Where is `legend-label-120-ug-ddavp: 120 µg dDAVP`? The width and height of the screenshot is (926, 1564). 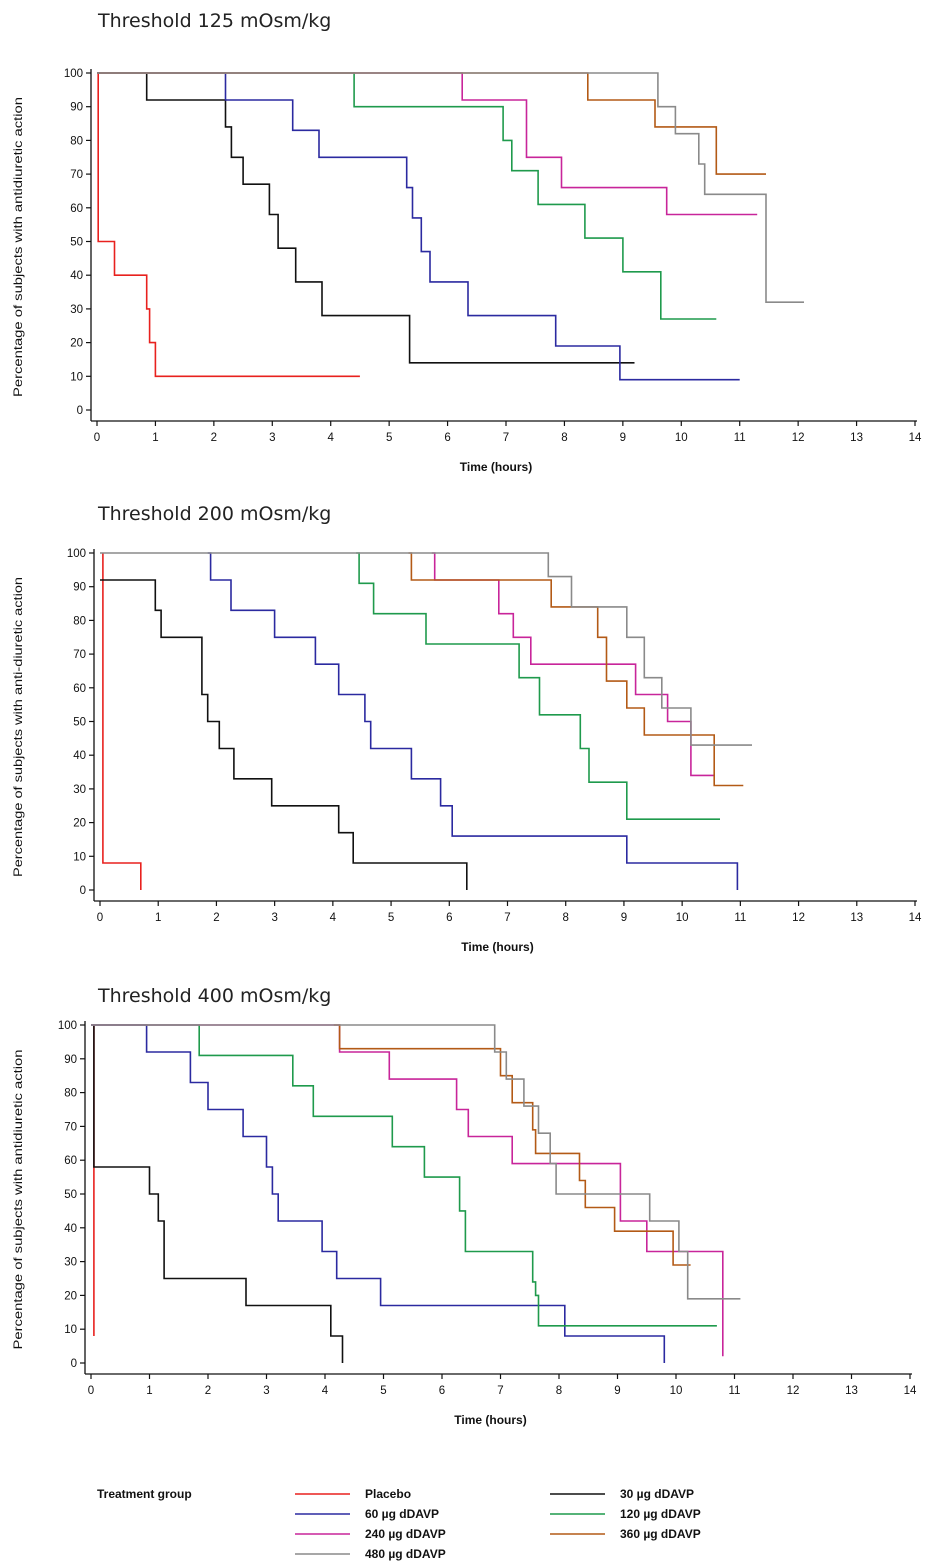 legend-label-120-ug-ddavp: 120 µg dDAVP is located at coordinates (660, 1514).